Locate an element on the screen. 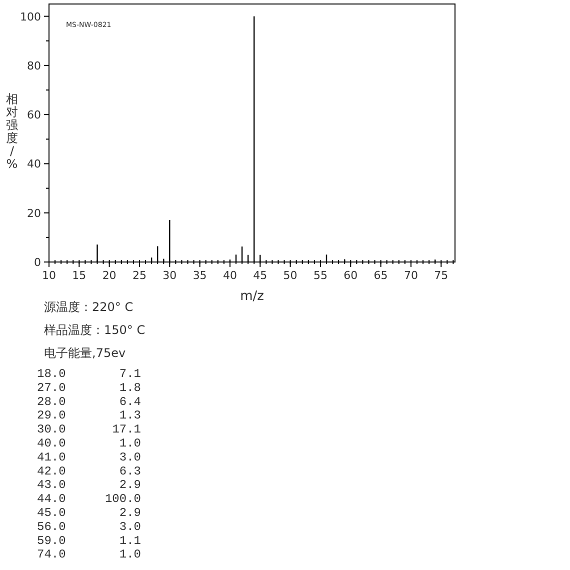 This screenshot has height=570, width=570. text: 45.0 2.9 is located at coordinates (89, 513).